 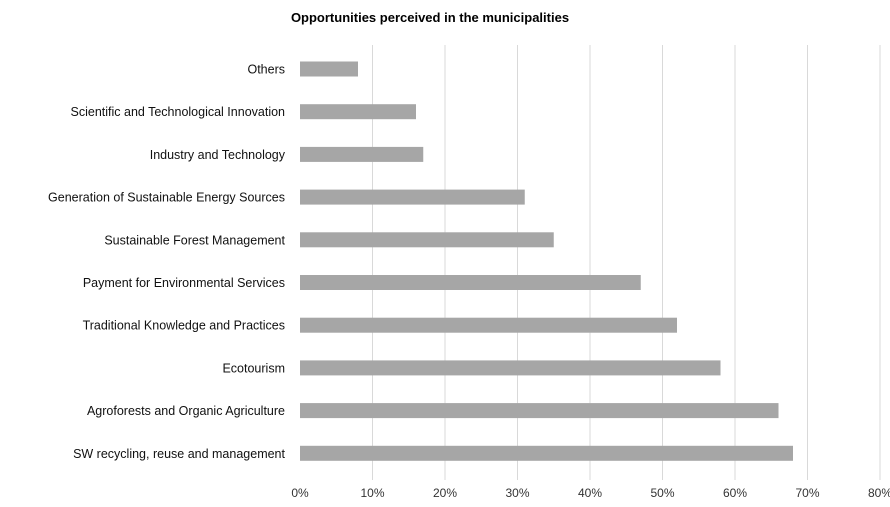 I want to click on category-label: Agroforests and Organic Agriculture, so click(x=186, y=411).